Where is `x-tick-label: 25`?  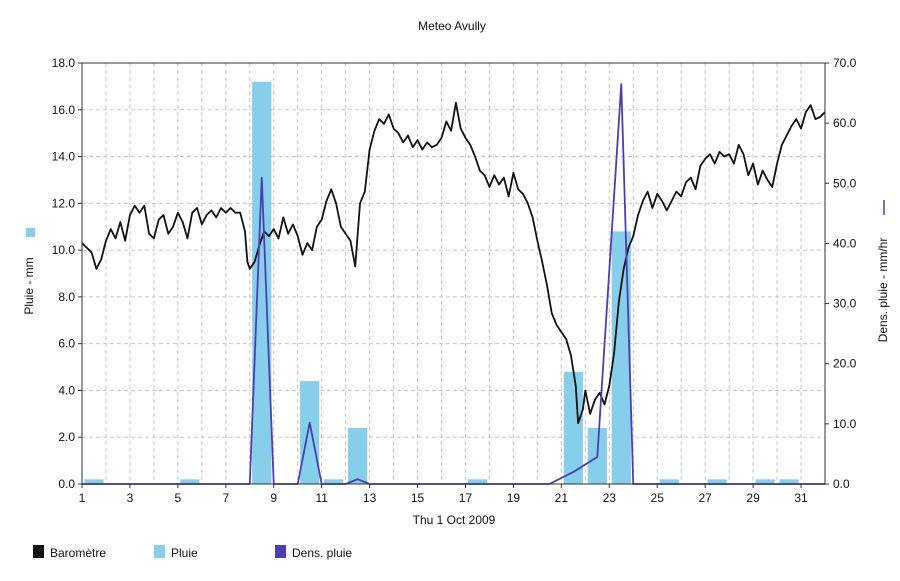 x-tick-label: 25 is located at coordinates (658, 498).